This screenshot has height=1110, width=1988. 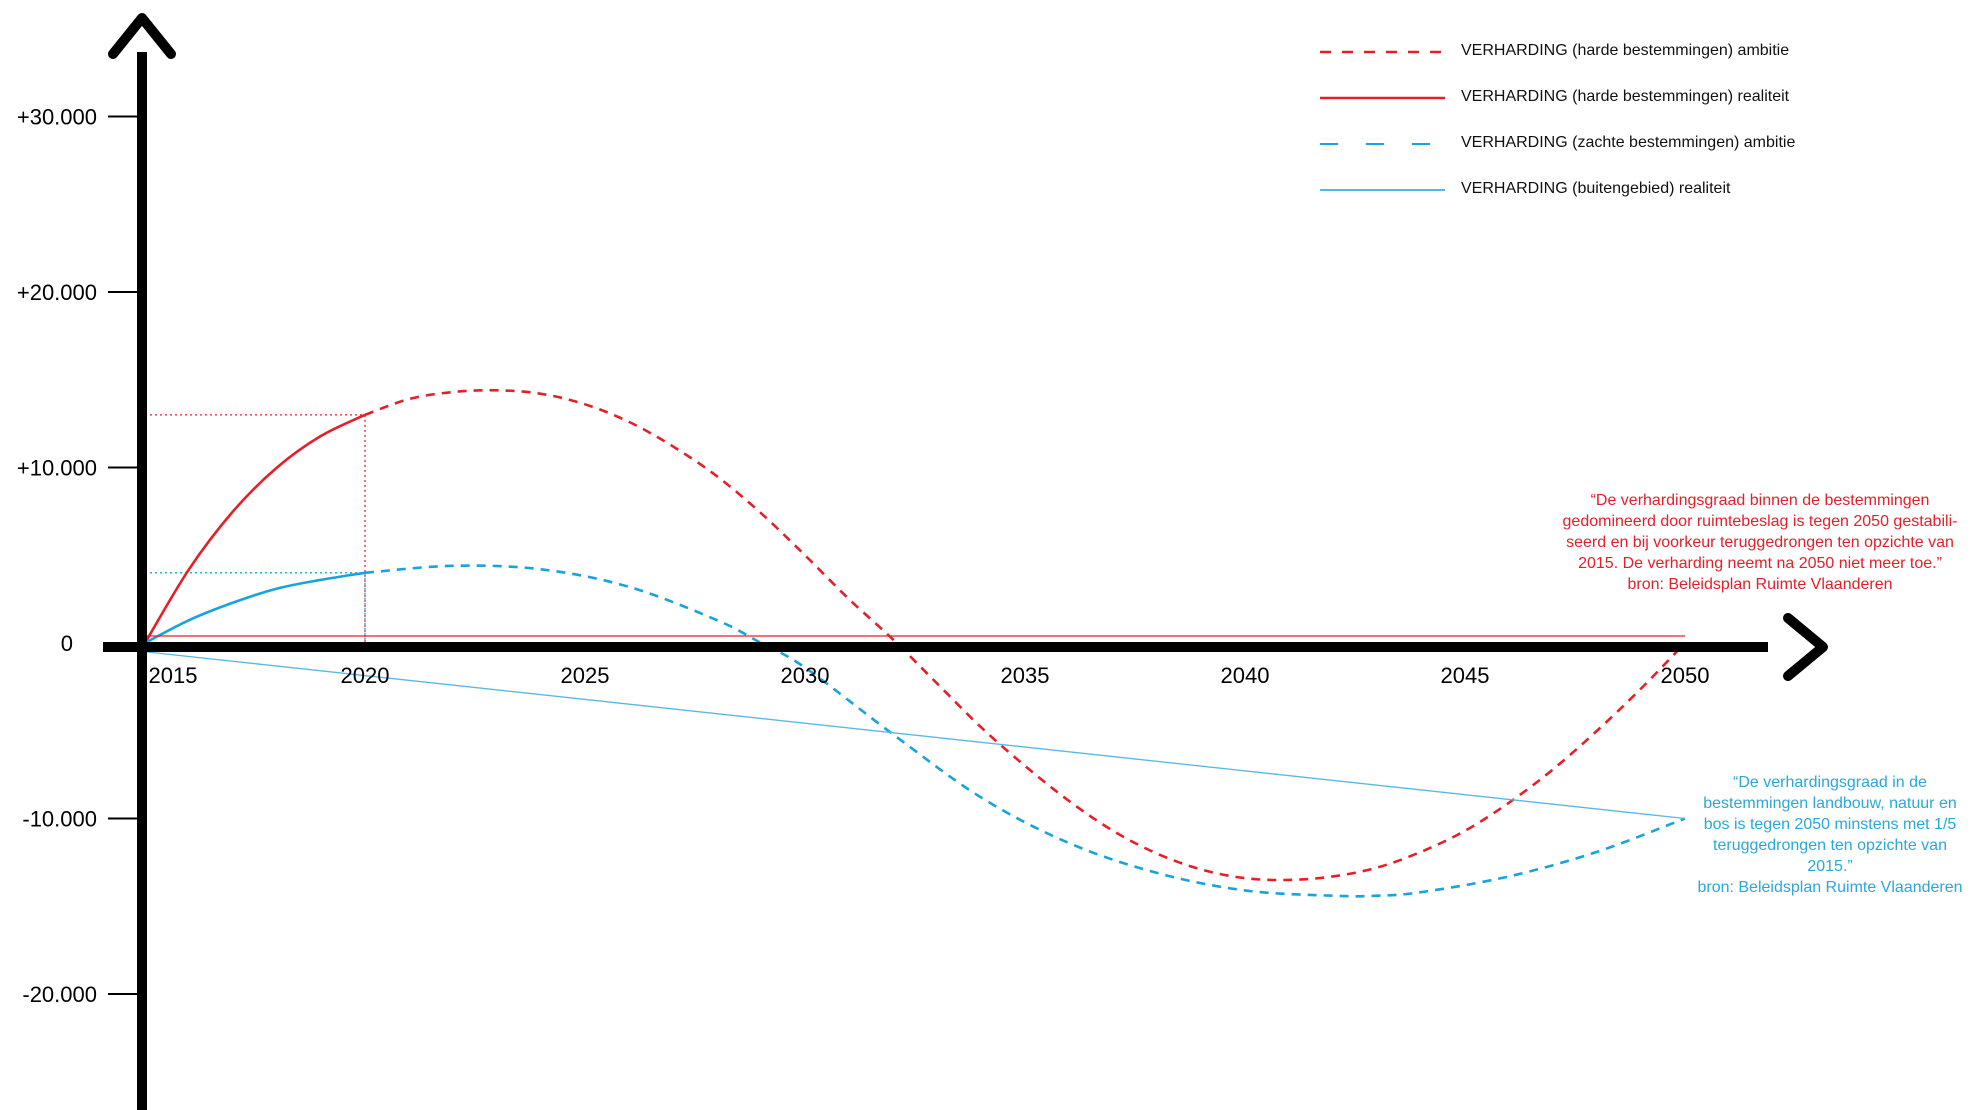 What do you see at coordinates (1620, 201) in the screenshot?
I see `legend-item: VERHARDING (buitengebied) realiteit` at bounding box center [1620, 201].